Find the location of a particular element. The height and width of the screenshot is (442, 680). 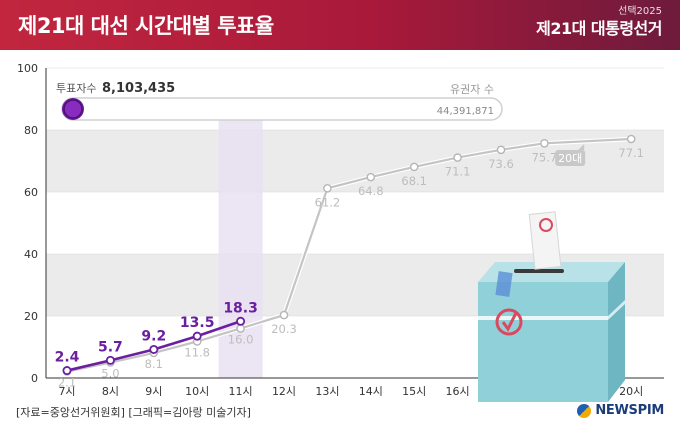

brand-tagline: 선택2025 is located at coordinates (640, 11).